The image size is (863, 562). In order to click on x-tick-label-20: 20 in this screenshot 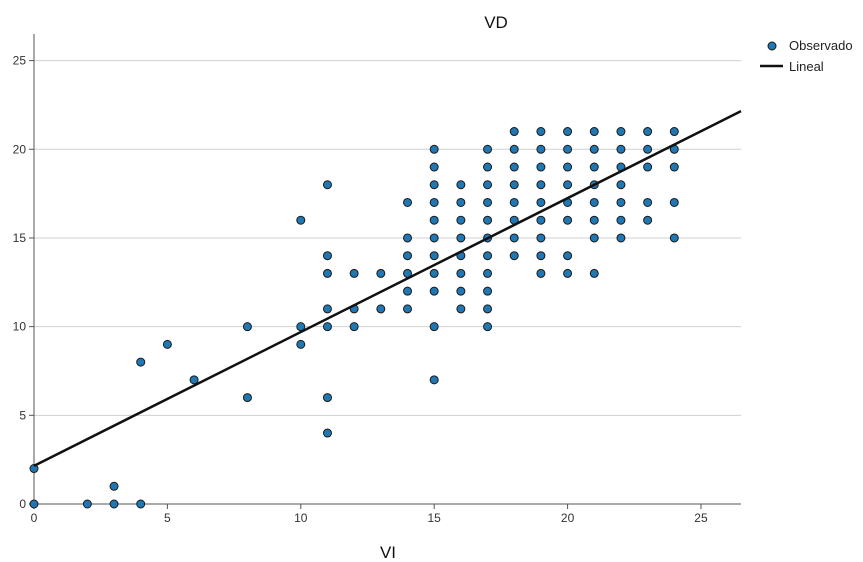, I will do `click(568, 518)`.